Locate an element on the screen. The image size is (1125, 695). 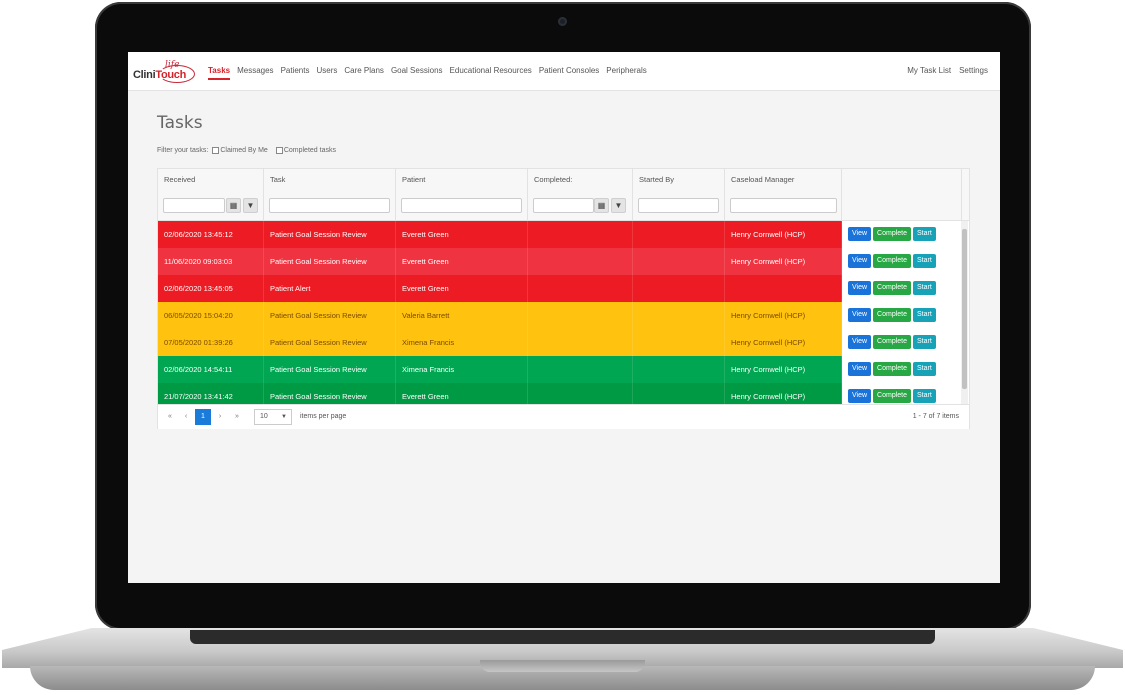
nav-my-task-list: My Task List is located at coordinates (929, 70).